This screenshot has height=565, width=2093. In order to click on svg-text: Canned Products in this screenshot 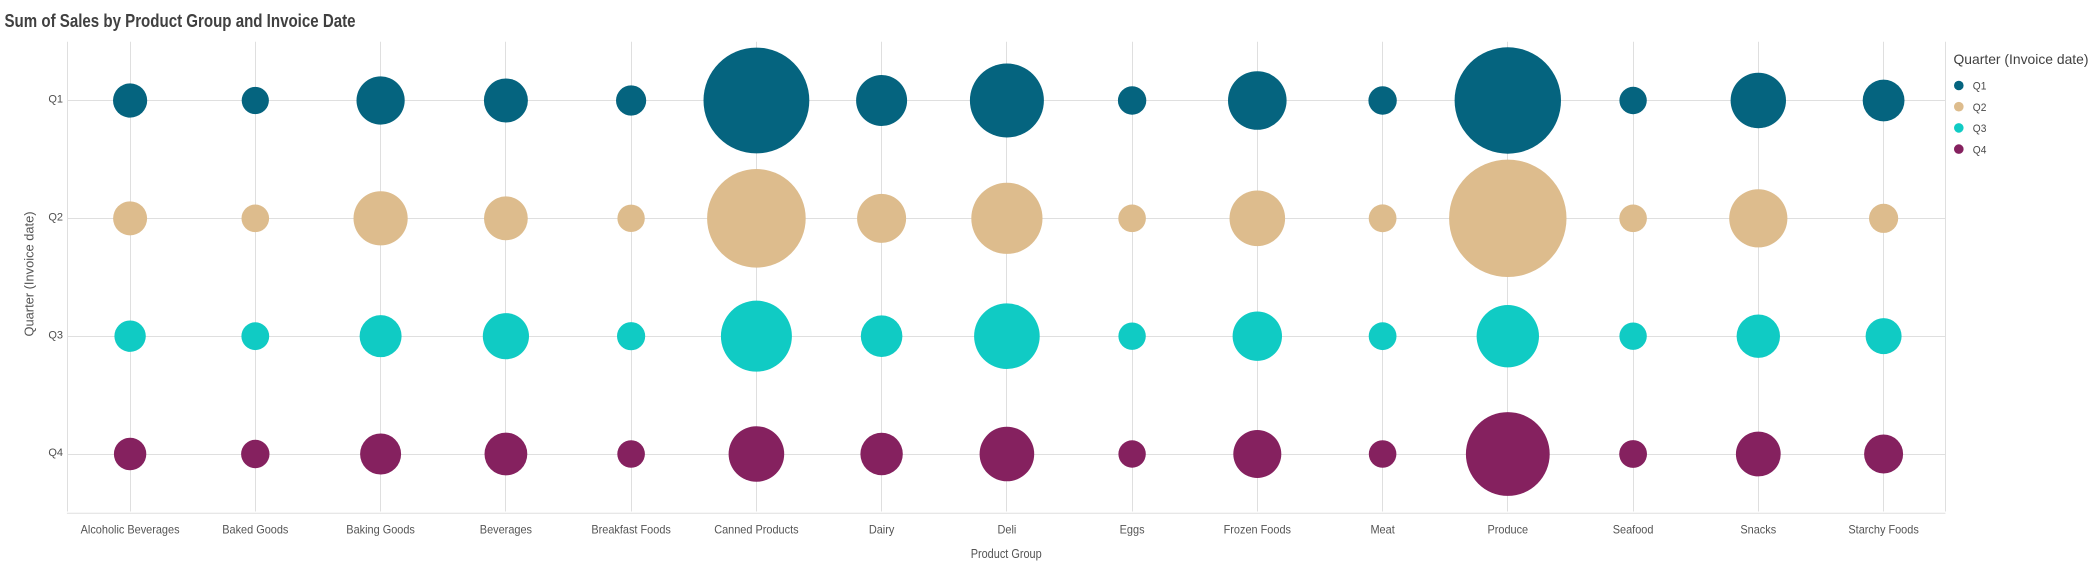, I will do `click(756, 530)`.